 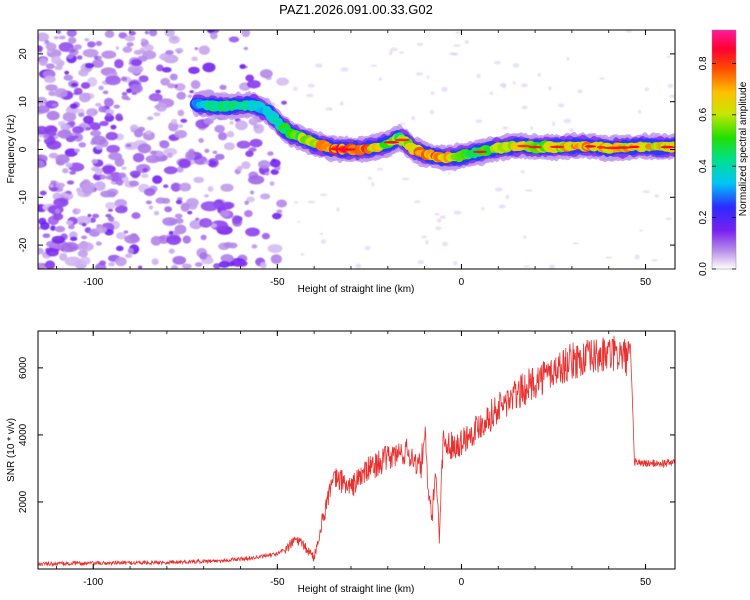 What do you see at coordinates (724, 149) in the screenshot?
I see `colorbar-frame` at bounding box center [724, 149].